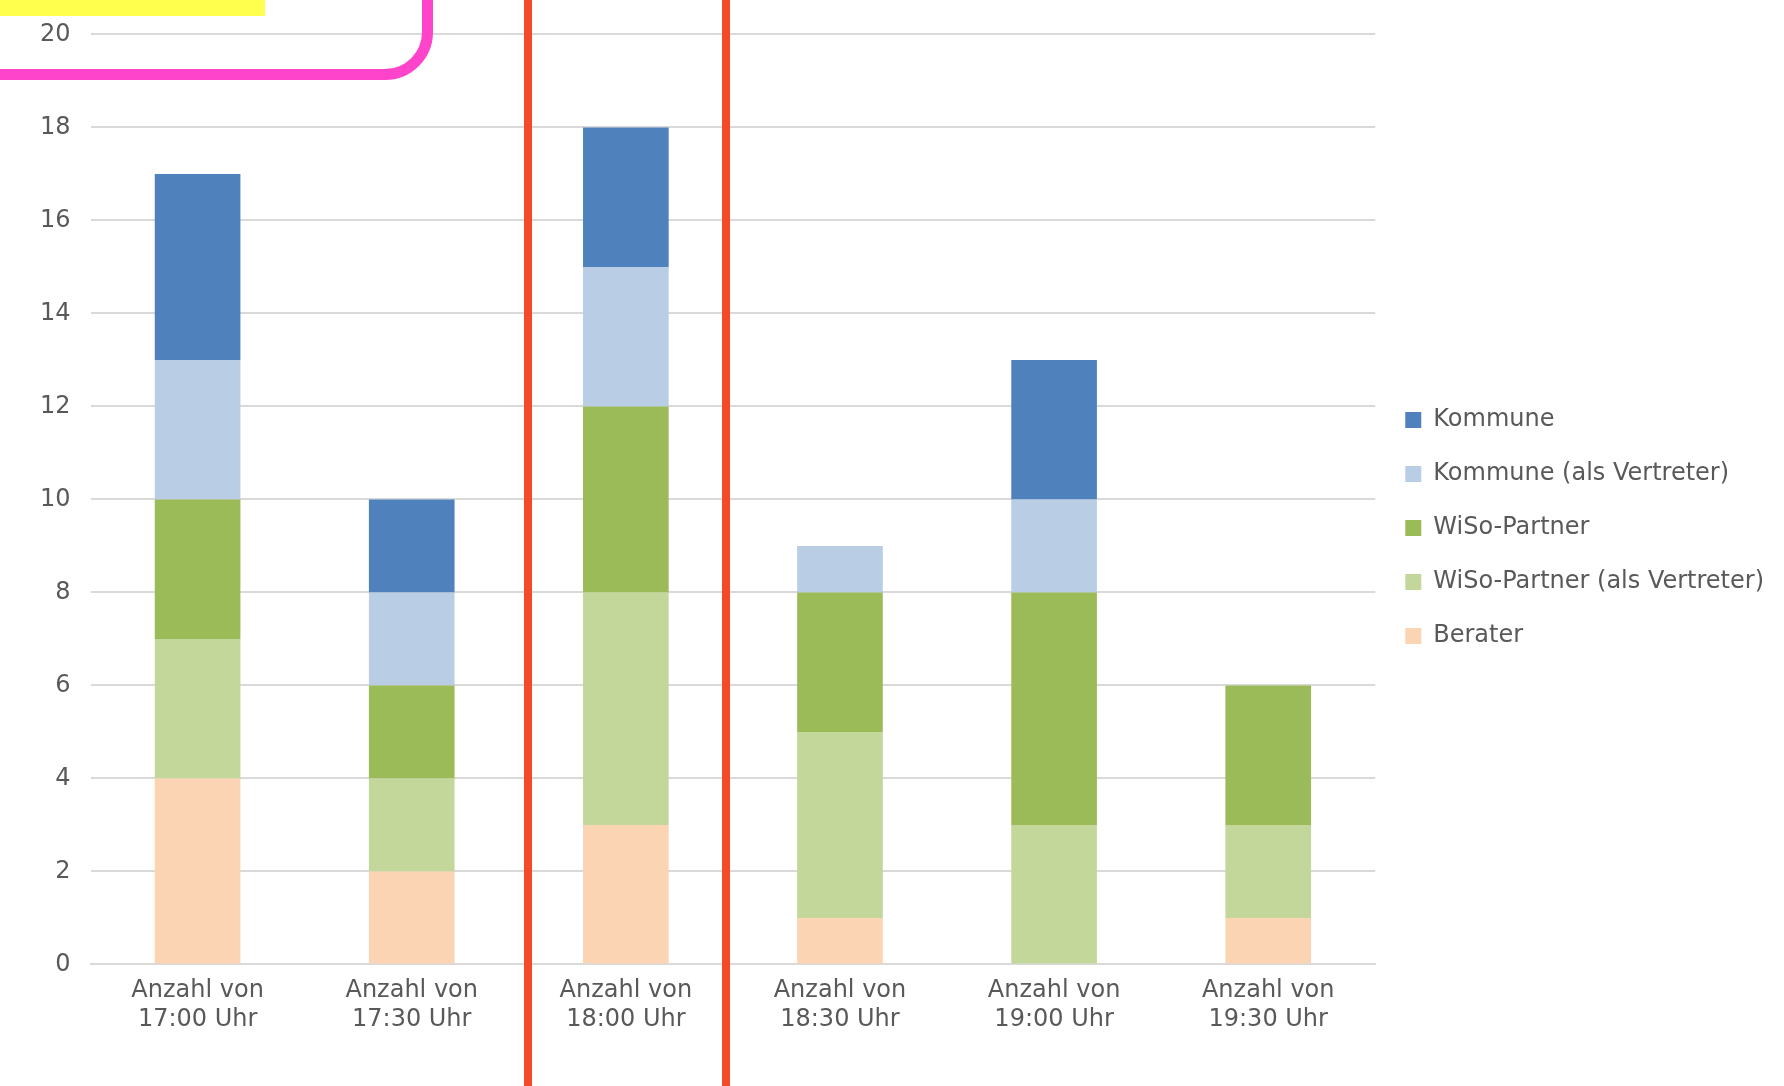  Describe the element at coordinates (1268, 1003) in the screenshot. I see `x-tick-label: Anzahl von 19:30 Uhr` at that location.